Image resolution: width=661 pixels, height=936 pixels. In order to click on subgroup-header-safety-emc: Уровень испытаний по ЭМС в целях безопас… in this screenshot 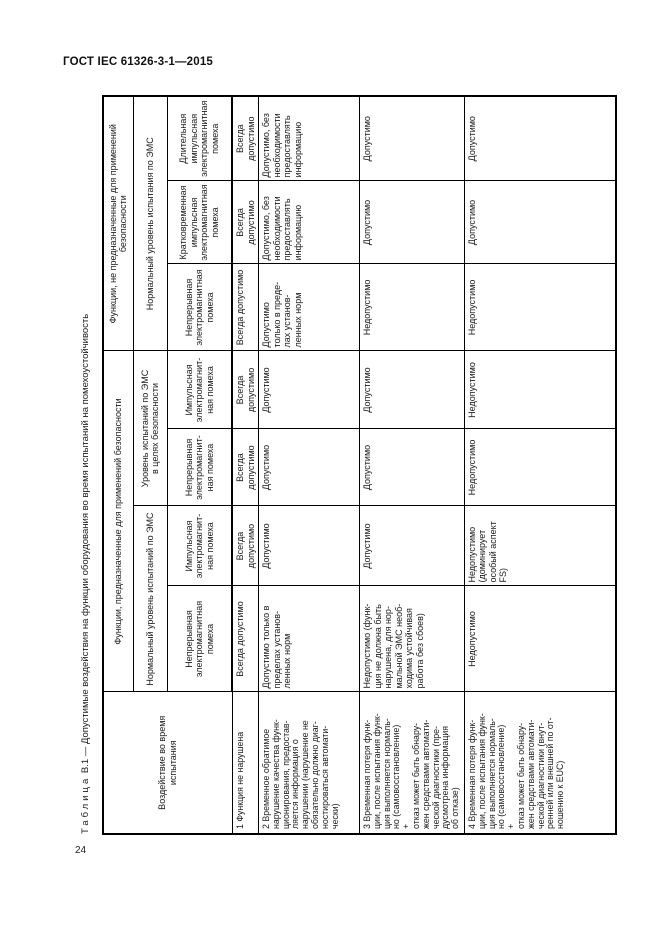, I will do `click(150, 428)`.